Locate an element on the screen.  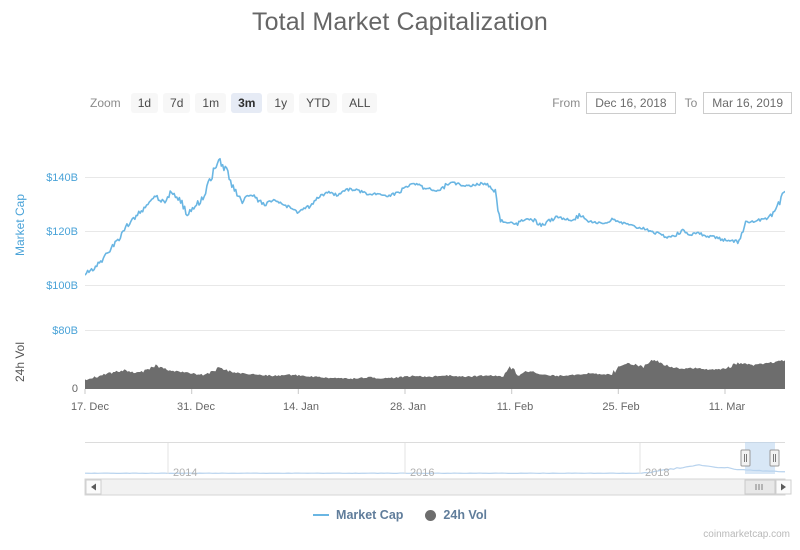
navigator-mini-series is located at coordinates (435, 469).